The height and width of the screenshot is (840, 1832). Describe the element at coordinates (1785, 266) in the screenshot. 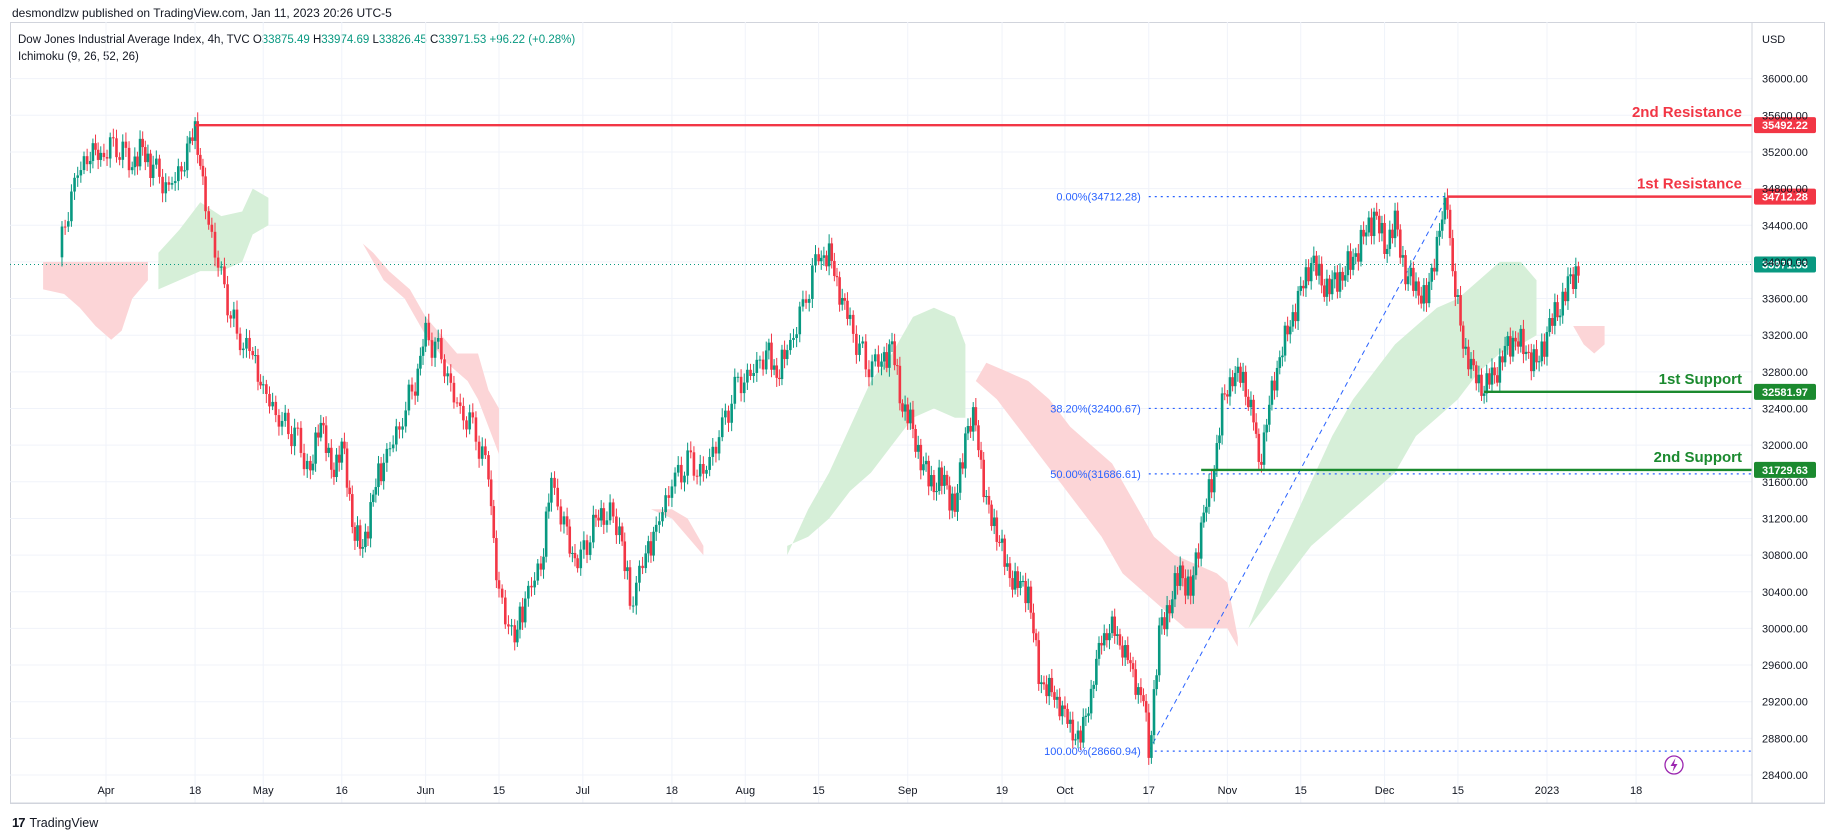

I see `last-price-label: 33971.53` at that location.